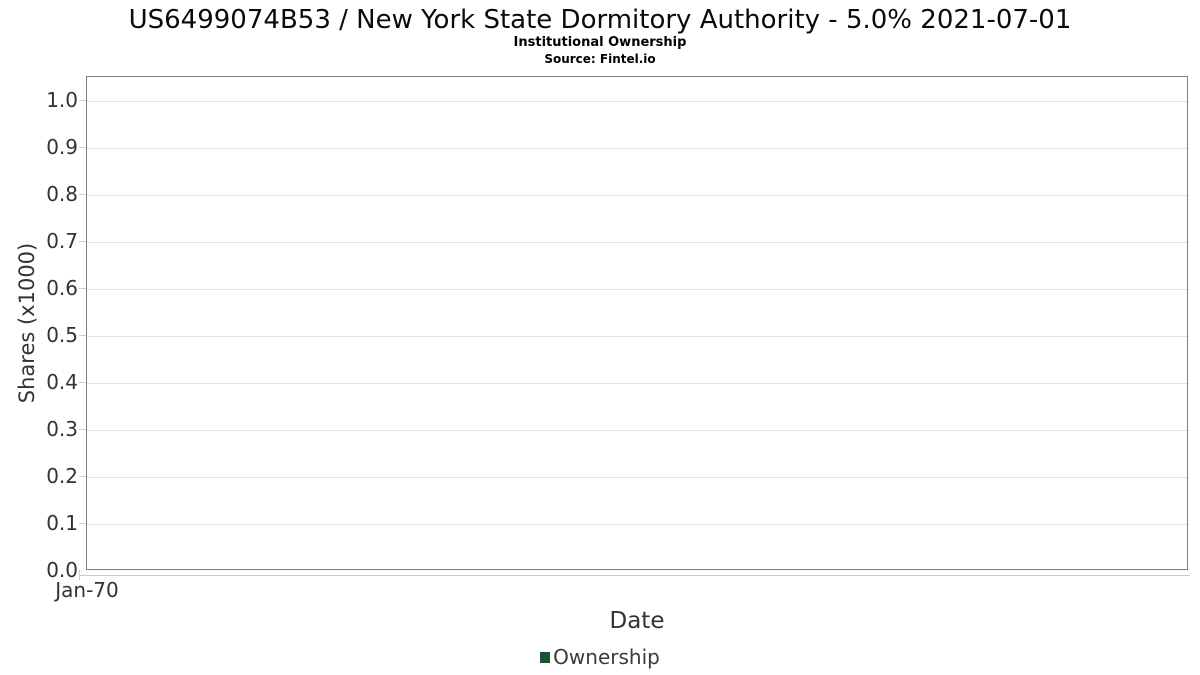  What do you see at coordinates (606, 657) in the screenshot?
I see `legend-label-ownership: Ownership` at bounding box center [606, 657].